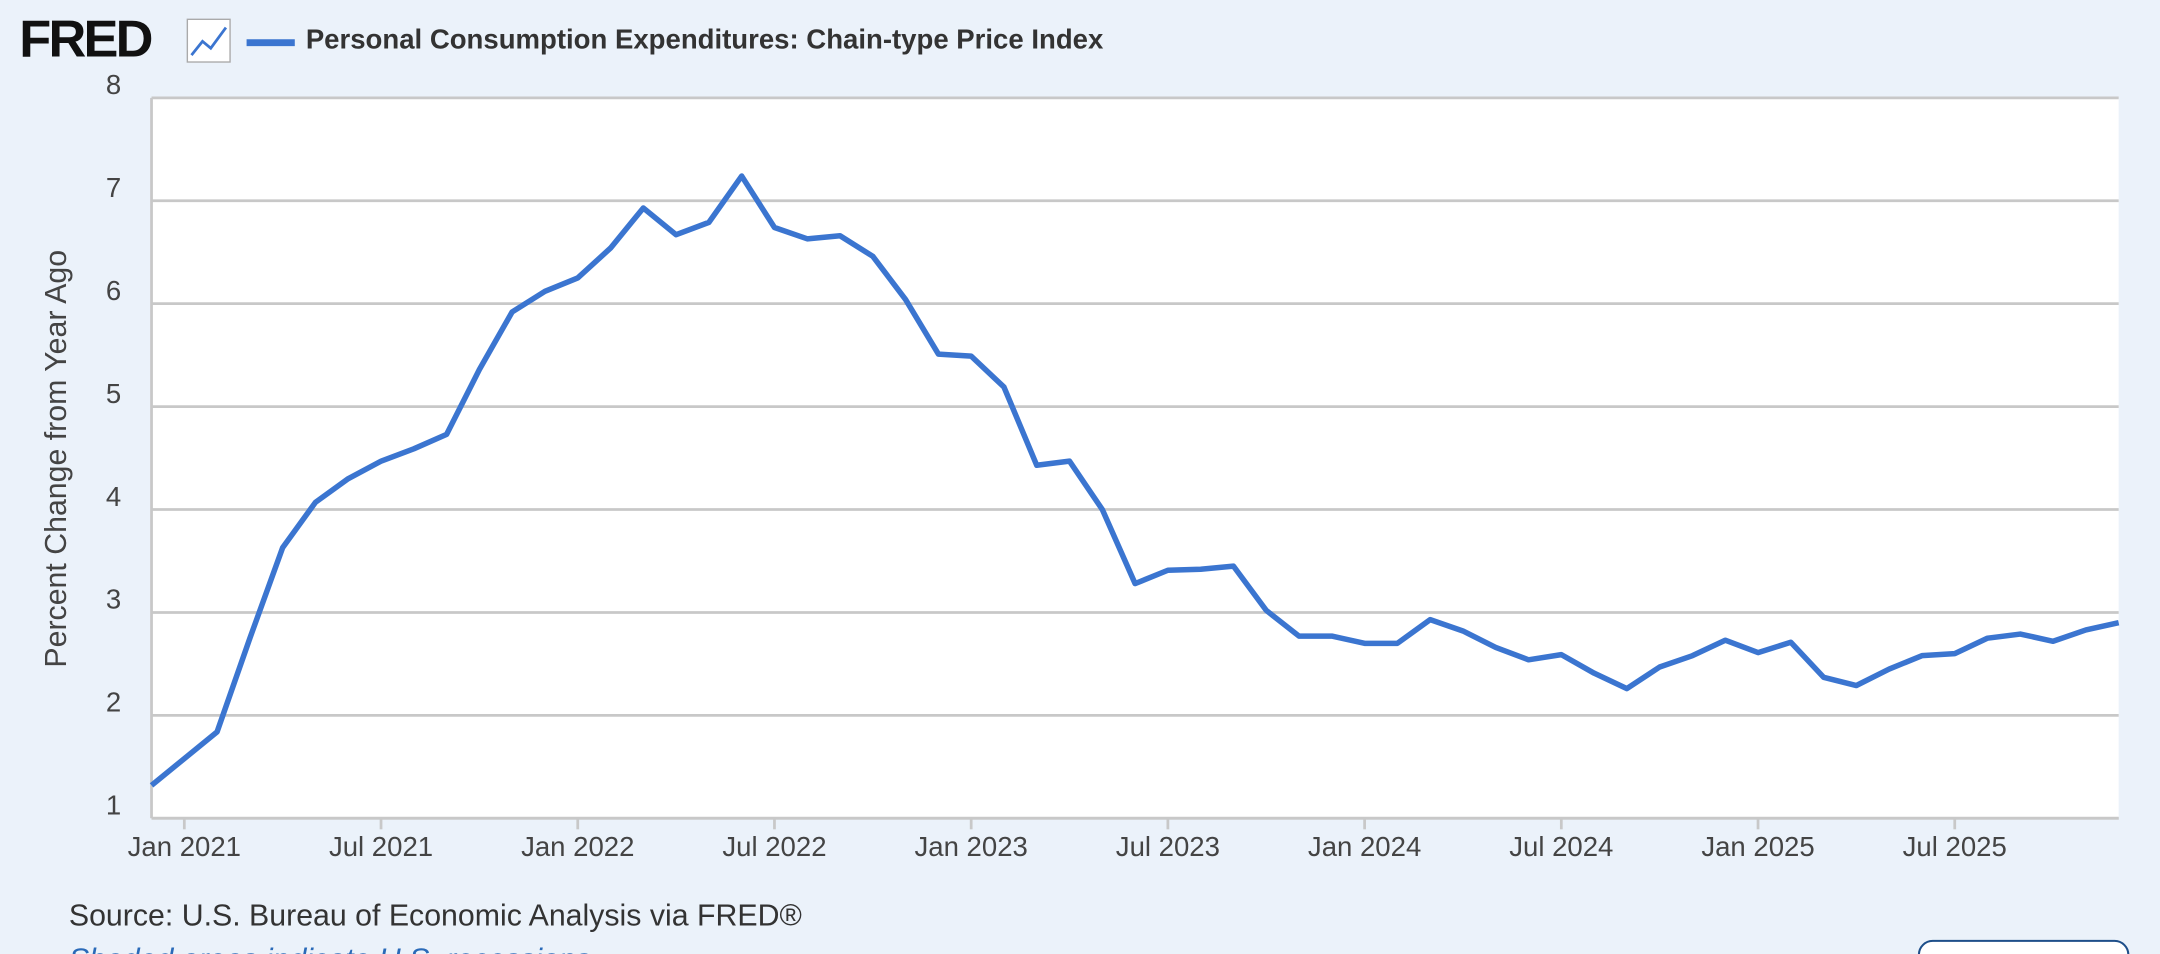 The width and height of the screenshot is (2160, 954). What do you see at coordinates (1168, 846) in the screenshot?
I see `x-tick-label: Jul 2023` at bounding box center [1168, 846].